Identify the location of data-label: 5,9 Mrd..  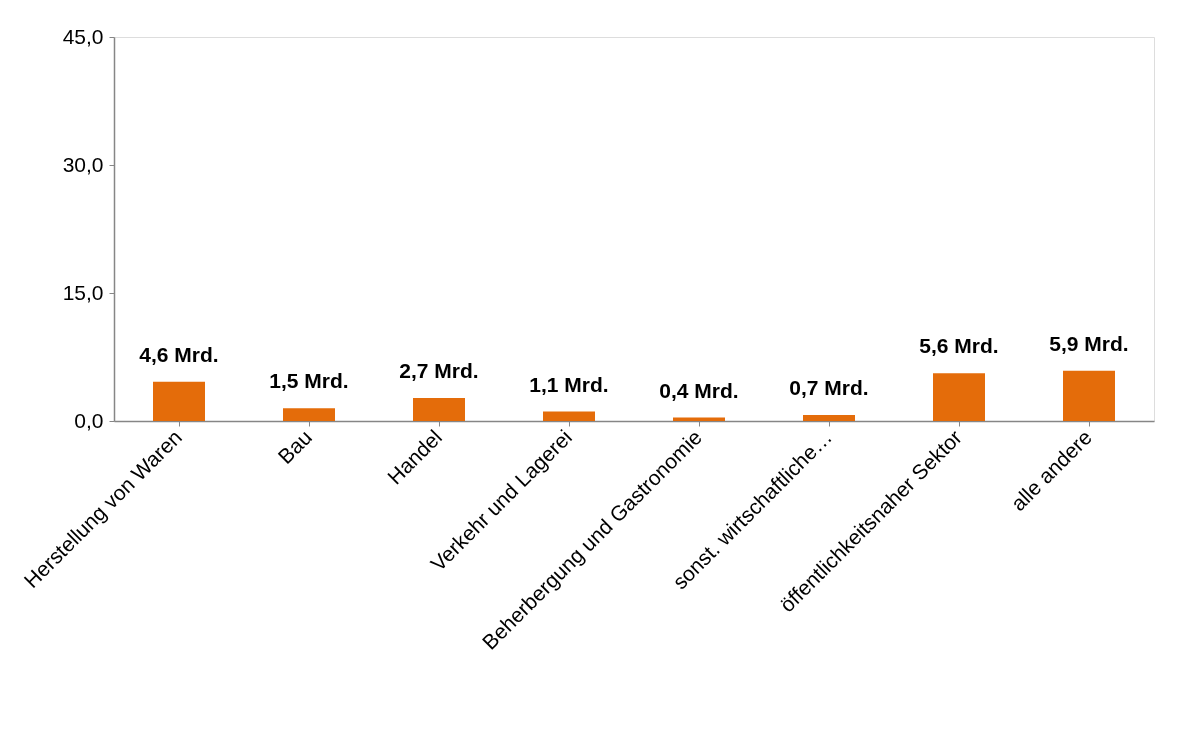
(1089, 343).